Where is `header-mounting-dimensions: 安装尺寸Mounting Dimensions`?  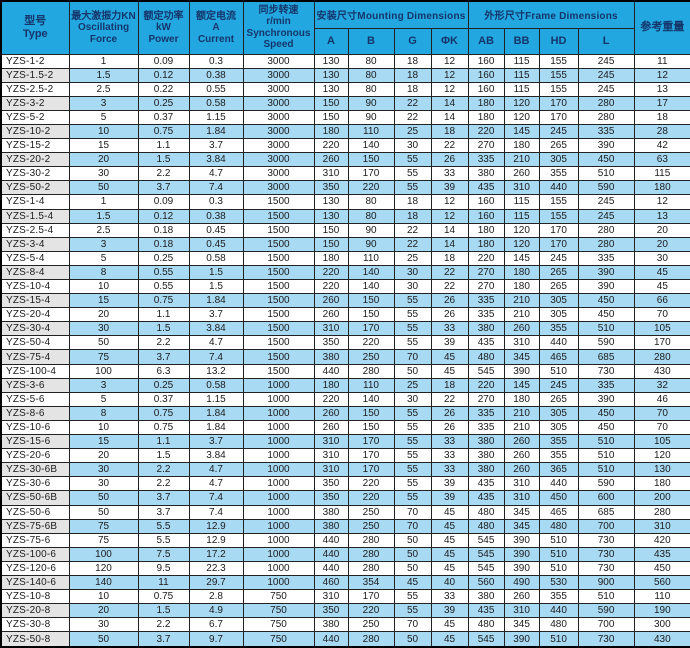 header-mounting-dimensions: 安装尺寸Mounting Dimensions is located at coordinates (391, 14).